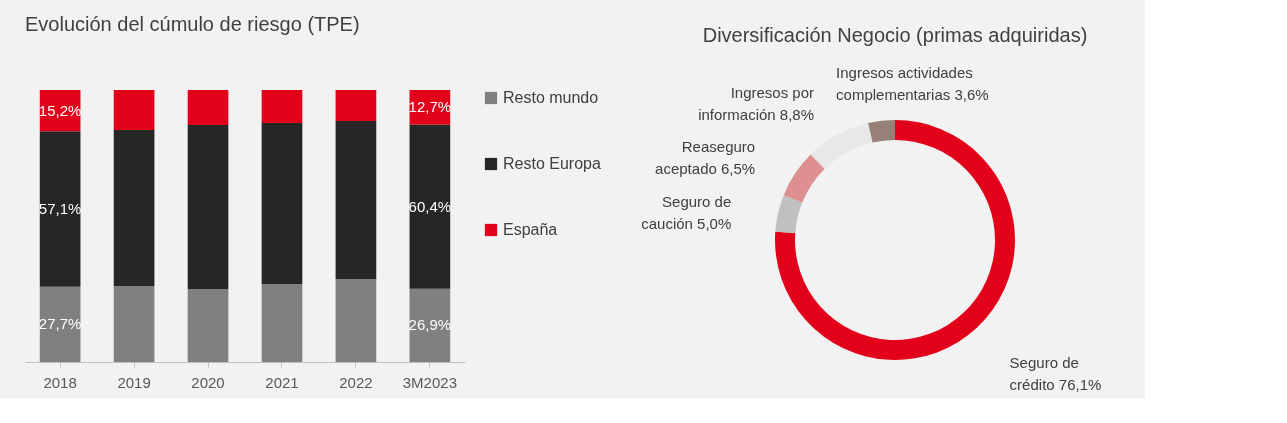 The image size is (1287, 423). What do you see at coordinates (134, 382) in the screenshot?
I see `x-tick-label: 2019` at bounding box center [134, 382].